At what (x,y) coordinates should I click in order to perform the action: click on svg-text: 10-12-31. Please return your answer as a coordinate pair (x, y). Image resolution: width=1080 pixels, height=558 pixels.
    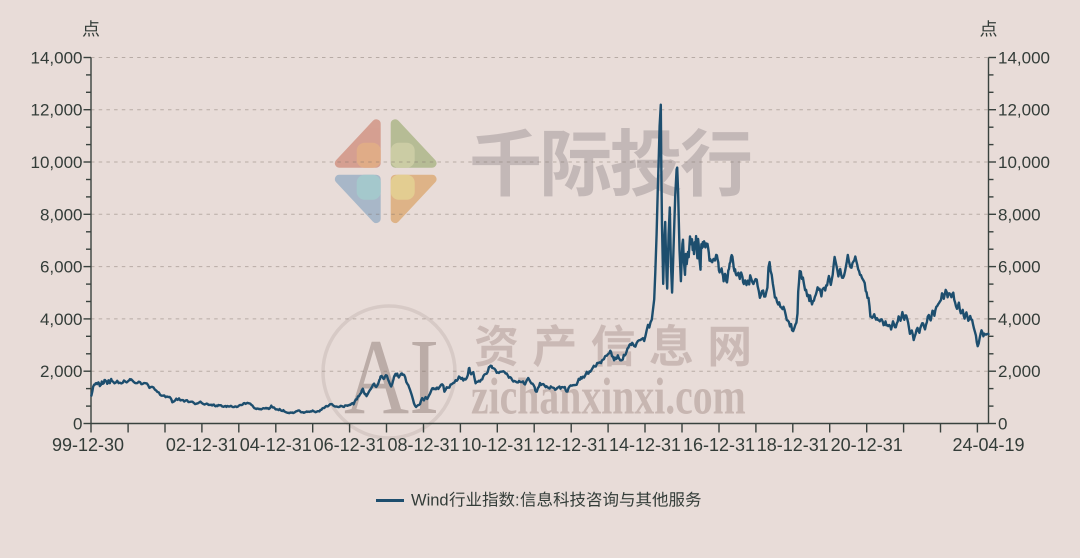
    Looking at the image, I should click on (497, 445).